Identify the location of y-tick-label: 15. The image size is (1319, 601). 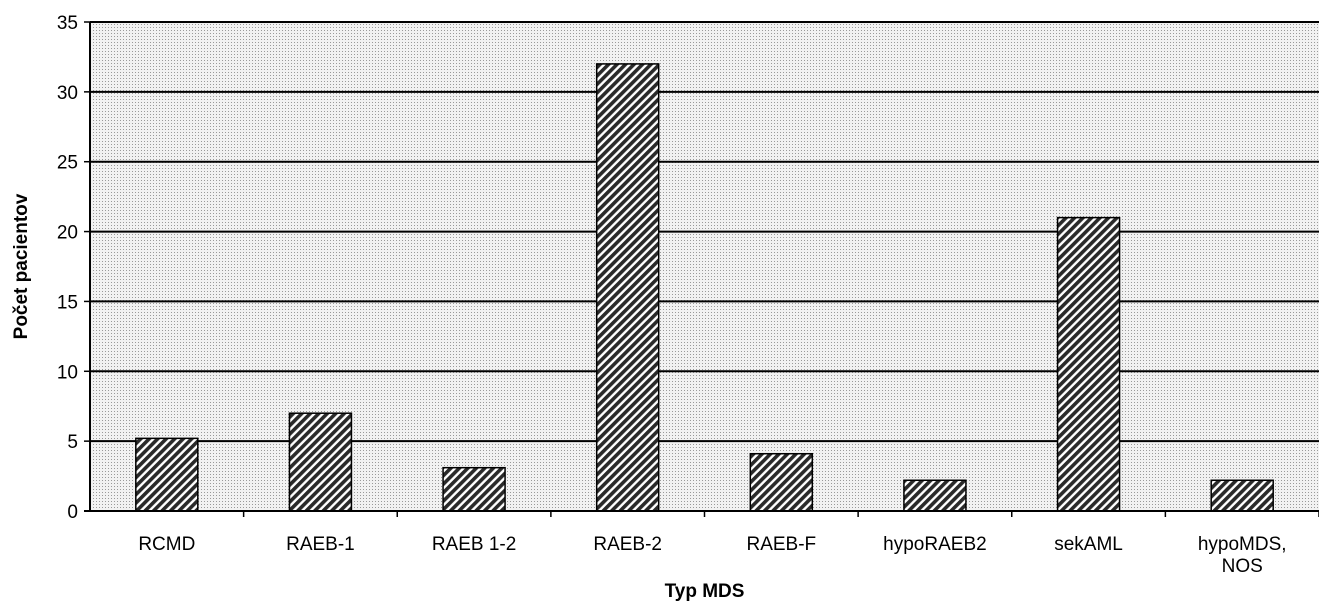
(67, 302).